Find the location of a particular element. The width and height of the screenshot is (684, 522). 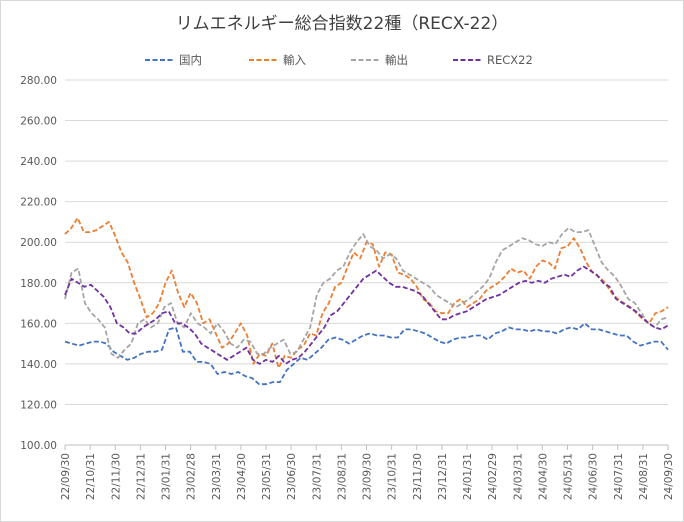

x-tick-label: 24/07/31 is located at coordinates (619, 476).